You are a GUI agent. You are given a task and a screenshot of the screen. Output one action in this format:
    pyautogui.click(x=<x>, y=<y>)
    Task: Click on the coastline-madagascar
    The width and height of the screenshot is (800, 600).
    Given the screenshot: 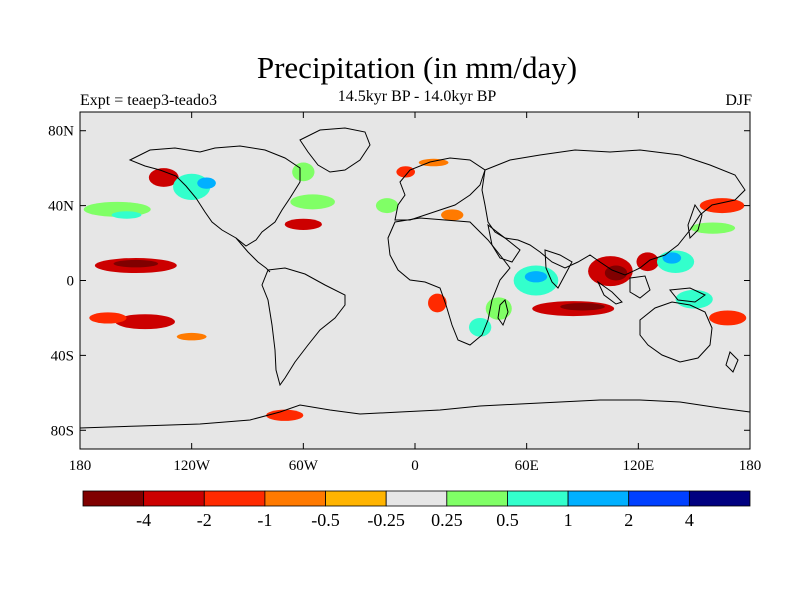 What is the action you would take?
    pyautogui.click(x=503, y=313)
    